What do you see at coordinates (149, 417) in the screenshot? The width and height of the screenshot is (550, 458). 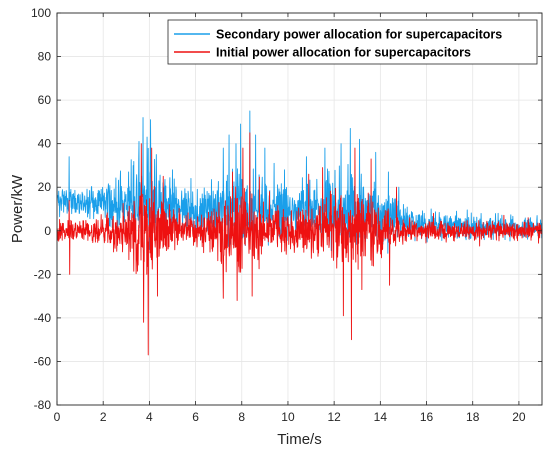 I see `x-tick-label: 4` at bounding box center [149, 417].